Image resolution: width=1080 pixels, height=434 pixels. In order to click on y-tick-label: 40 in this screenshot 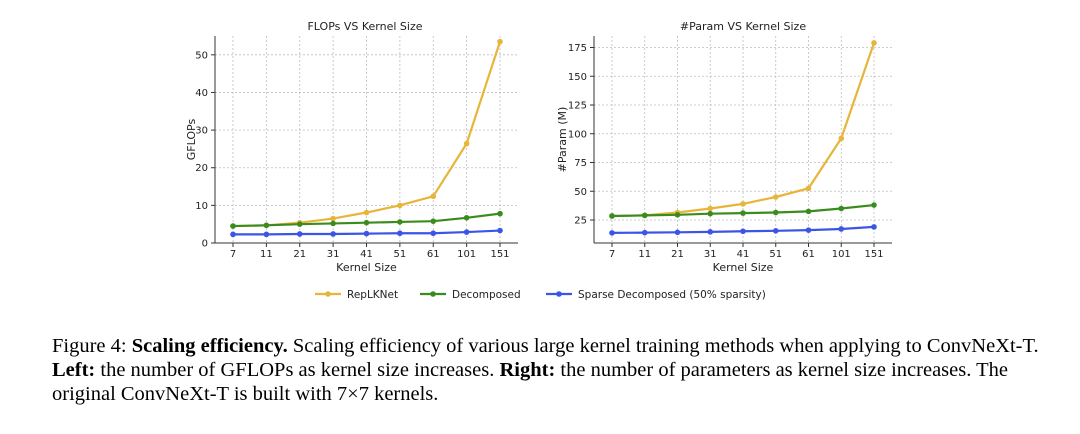, I will do `click(201, 93)`.